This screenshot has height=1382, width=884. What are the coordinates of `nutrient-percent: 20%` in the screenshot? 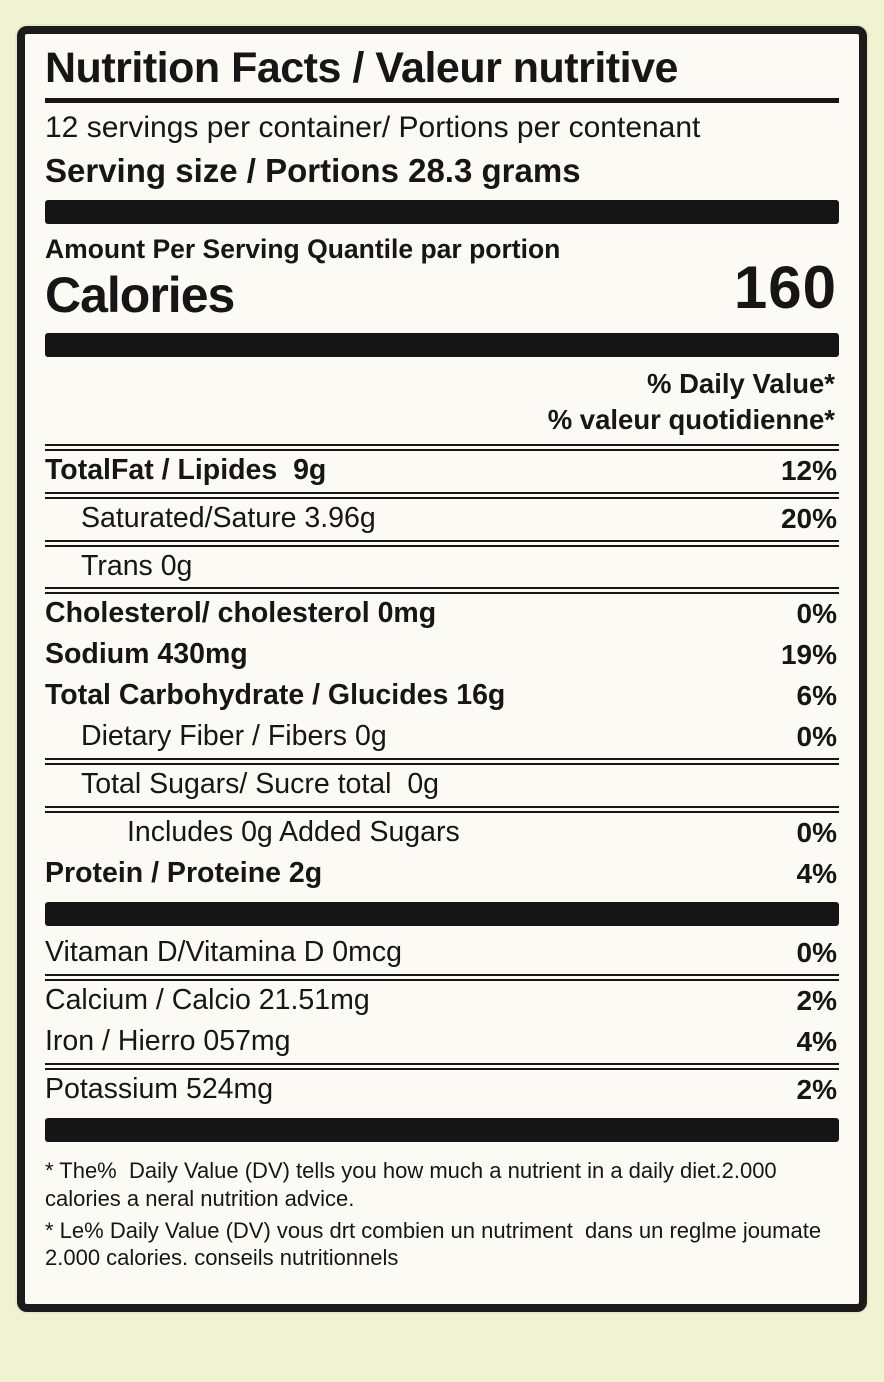 It's located at (808, 518).